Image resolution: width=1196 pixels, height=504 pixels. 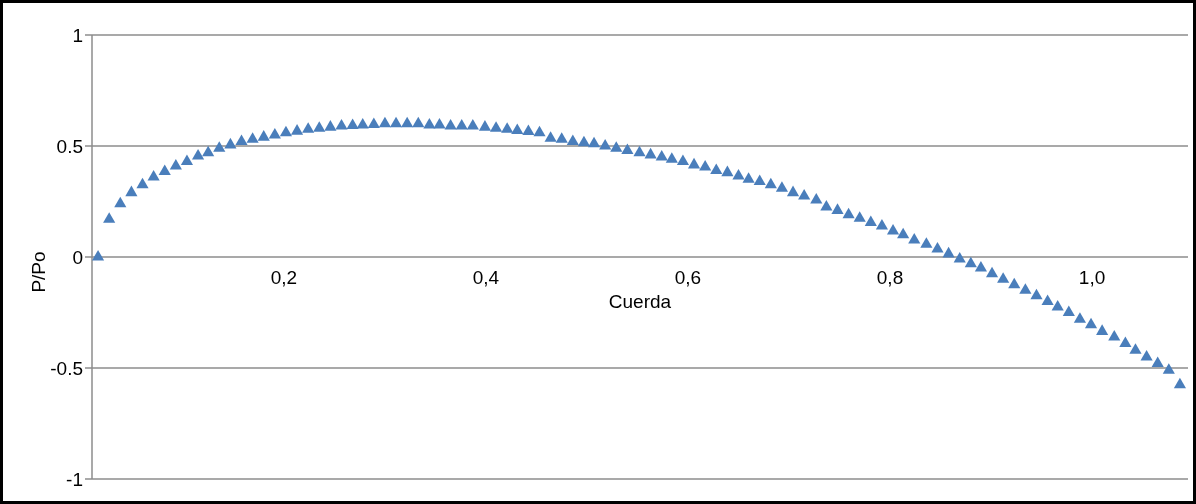 I want to click on x-axis-title: Cuerda, so click(x=640, y=302).